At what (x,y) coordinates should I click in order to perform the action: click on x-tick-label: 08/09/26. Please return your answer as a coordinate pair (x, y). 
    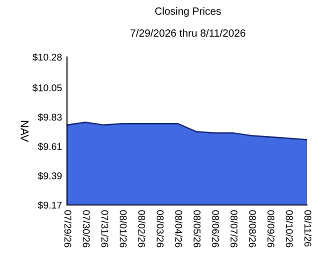
    Looking at the image, I should click on (271, 229).